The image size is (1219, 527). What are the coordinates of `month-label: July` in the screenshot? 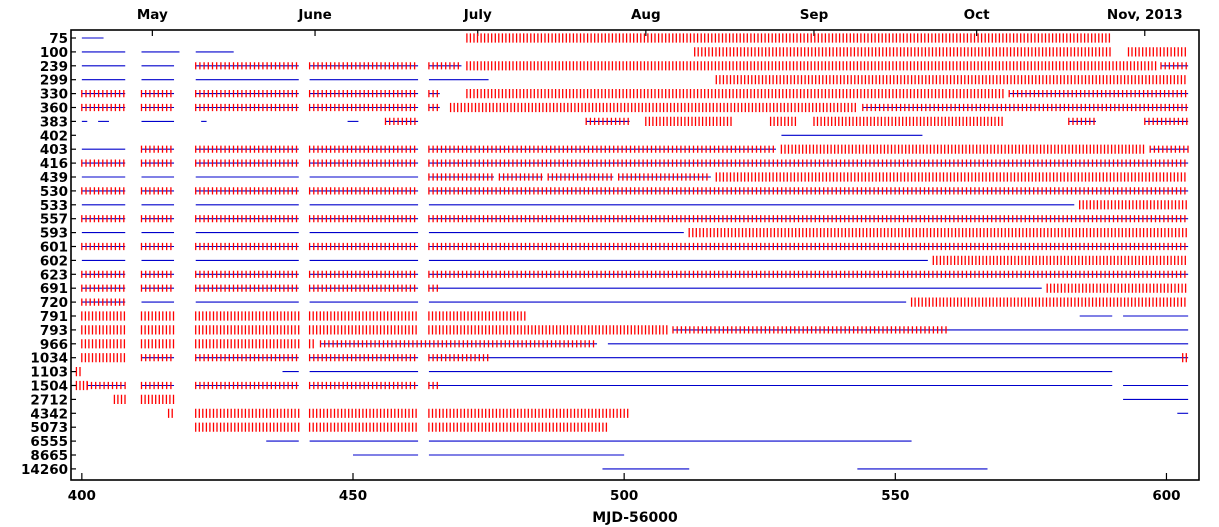 It's located at (477, 15).